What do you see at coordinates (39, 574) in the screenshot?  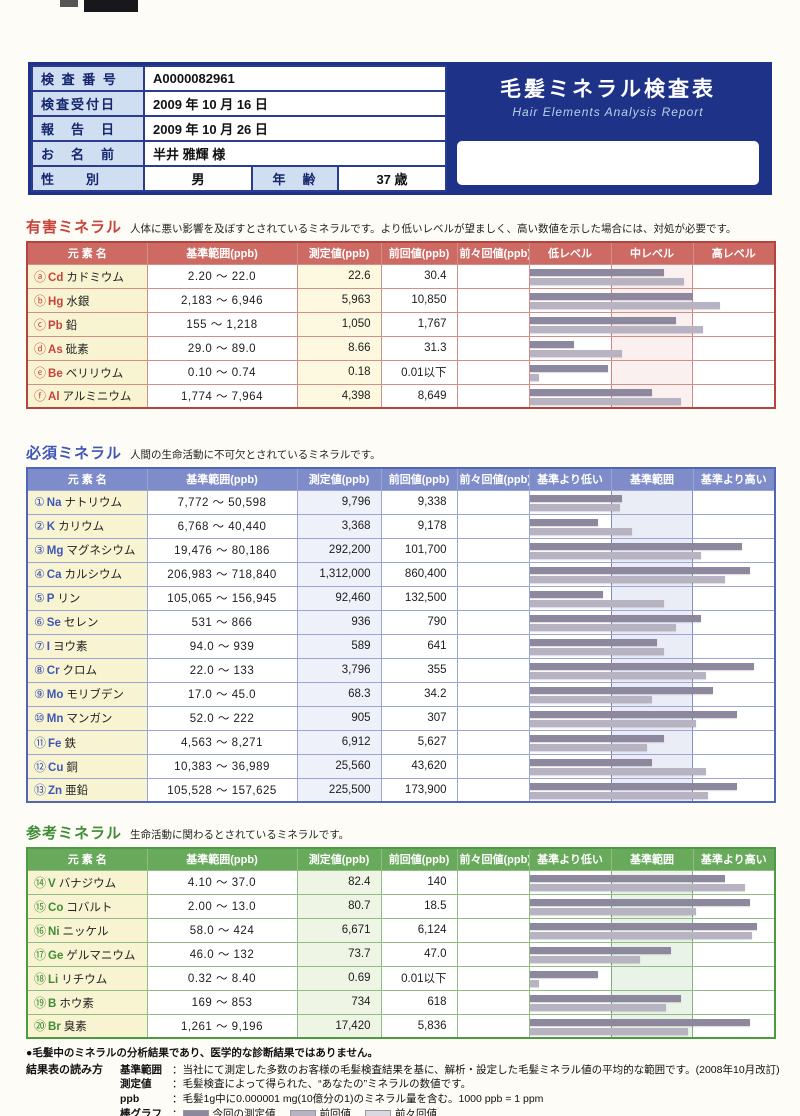 I see `element-mark: ④` at bounding box center [39, 574].